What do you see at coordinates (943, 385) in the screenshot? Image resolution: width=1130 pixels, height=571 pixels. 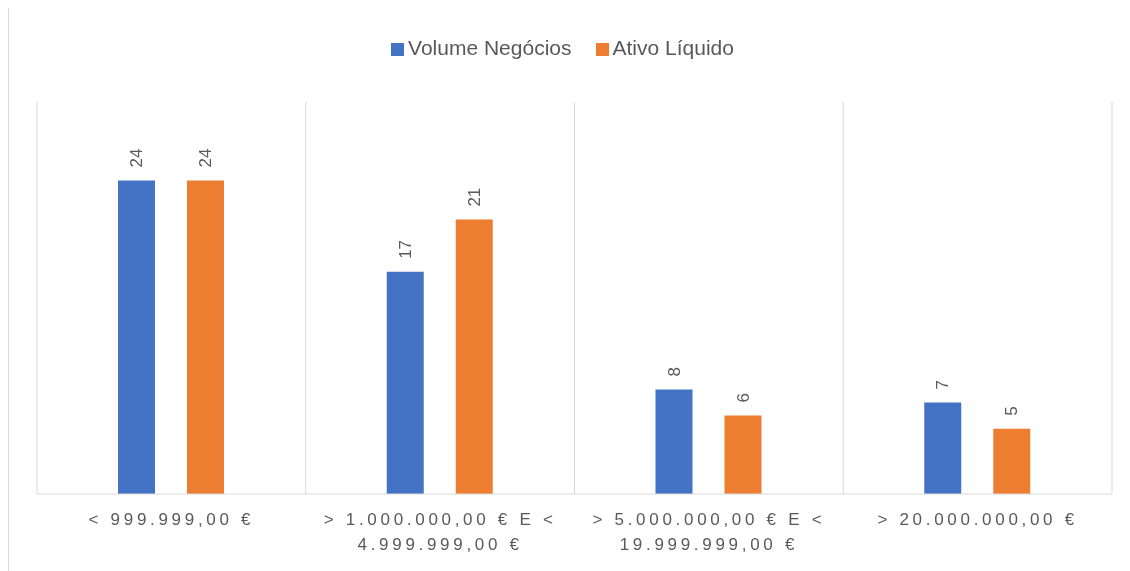 I see `data-label: 7` at bounding box center [943, 385].